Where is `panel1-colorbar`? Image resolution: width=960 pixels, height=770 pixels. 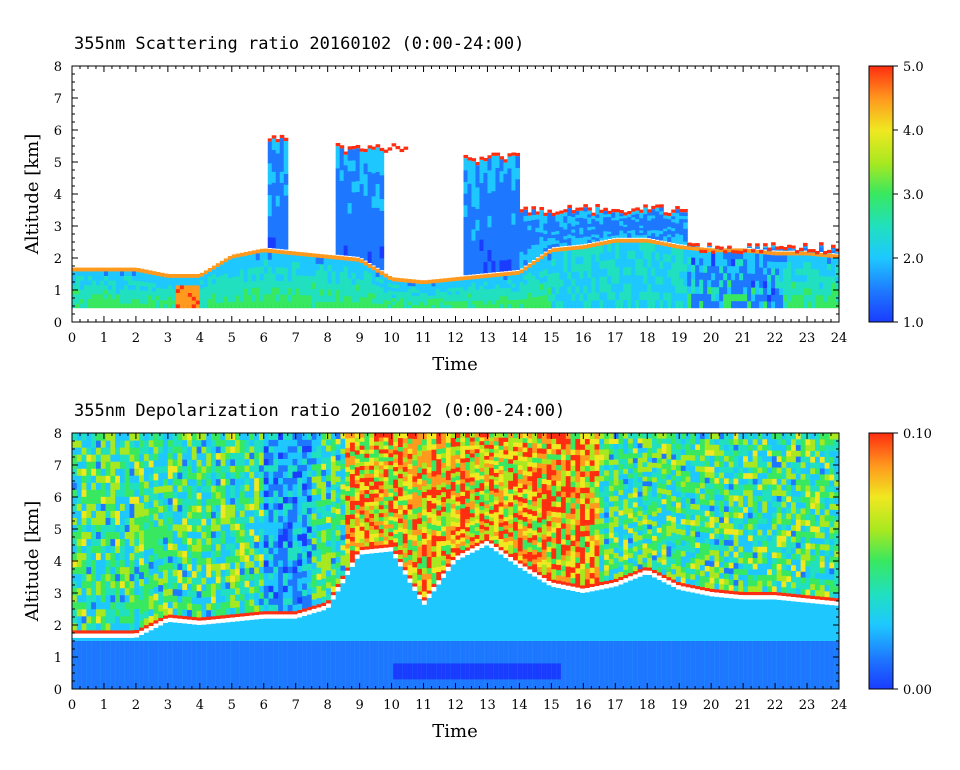 panel1-colorbar is located at coordinates (881, 194).